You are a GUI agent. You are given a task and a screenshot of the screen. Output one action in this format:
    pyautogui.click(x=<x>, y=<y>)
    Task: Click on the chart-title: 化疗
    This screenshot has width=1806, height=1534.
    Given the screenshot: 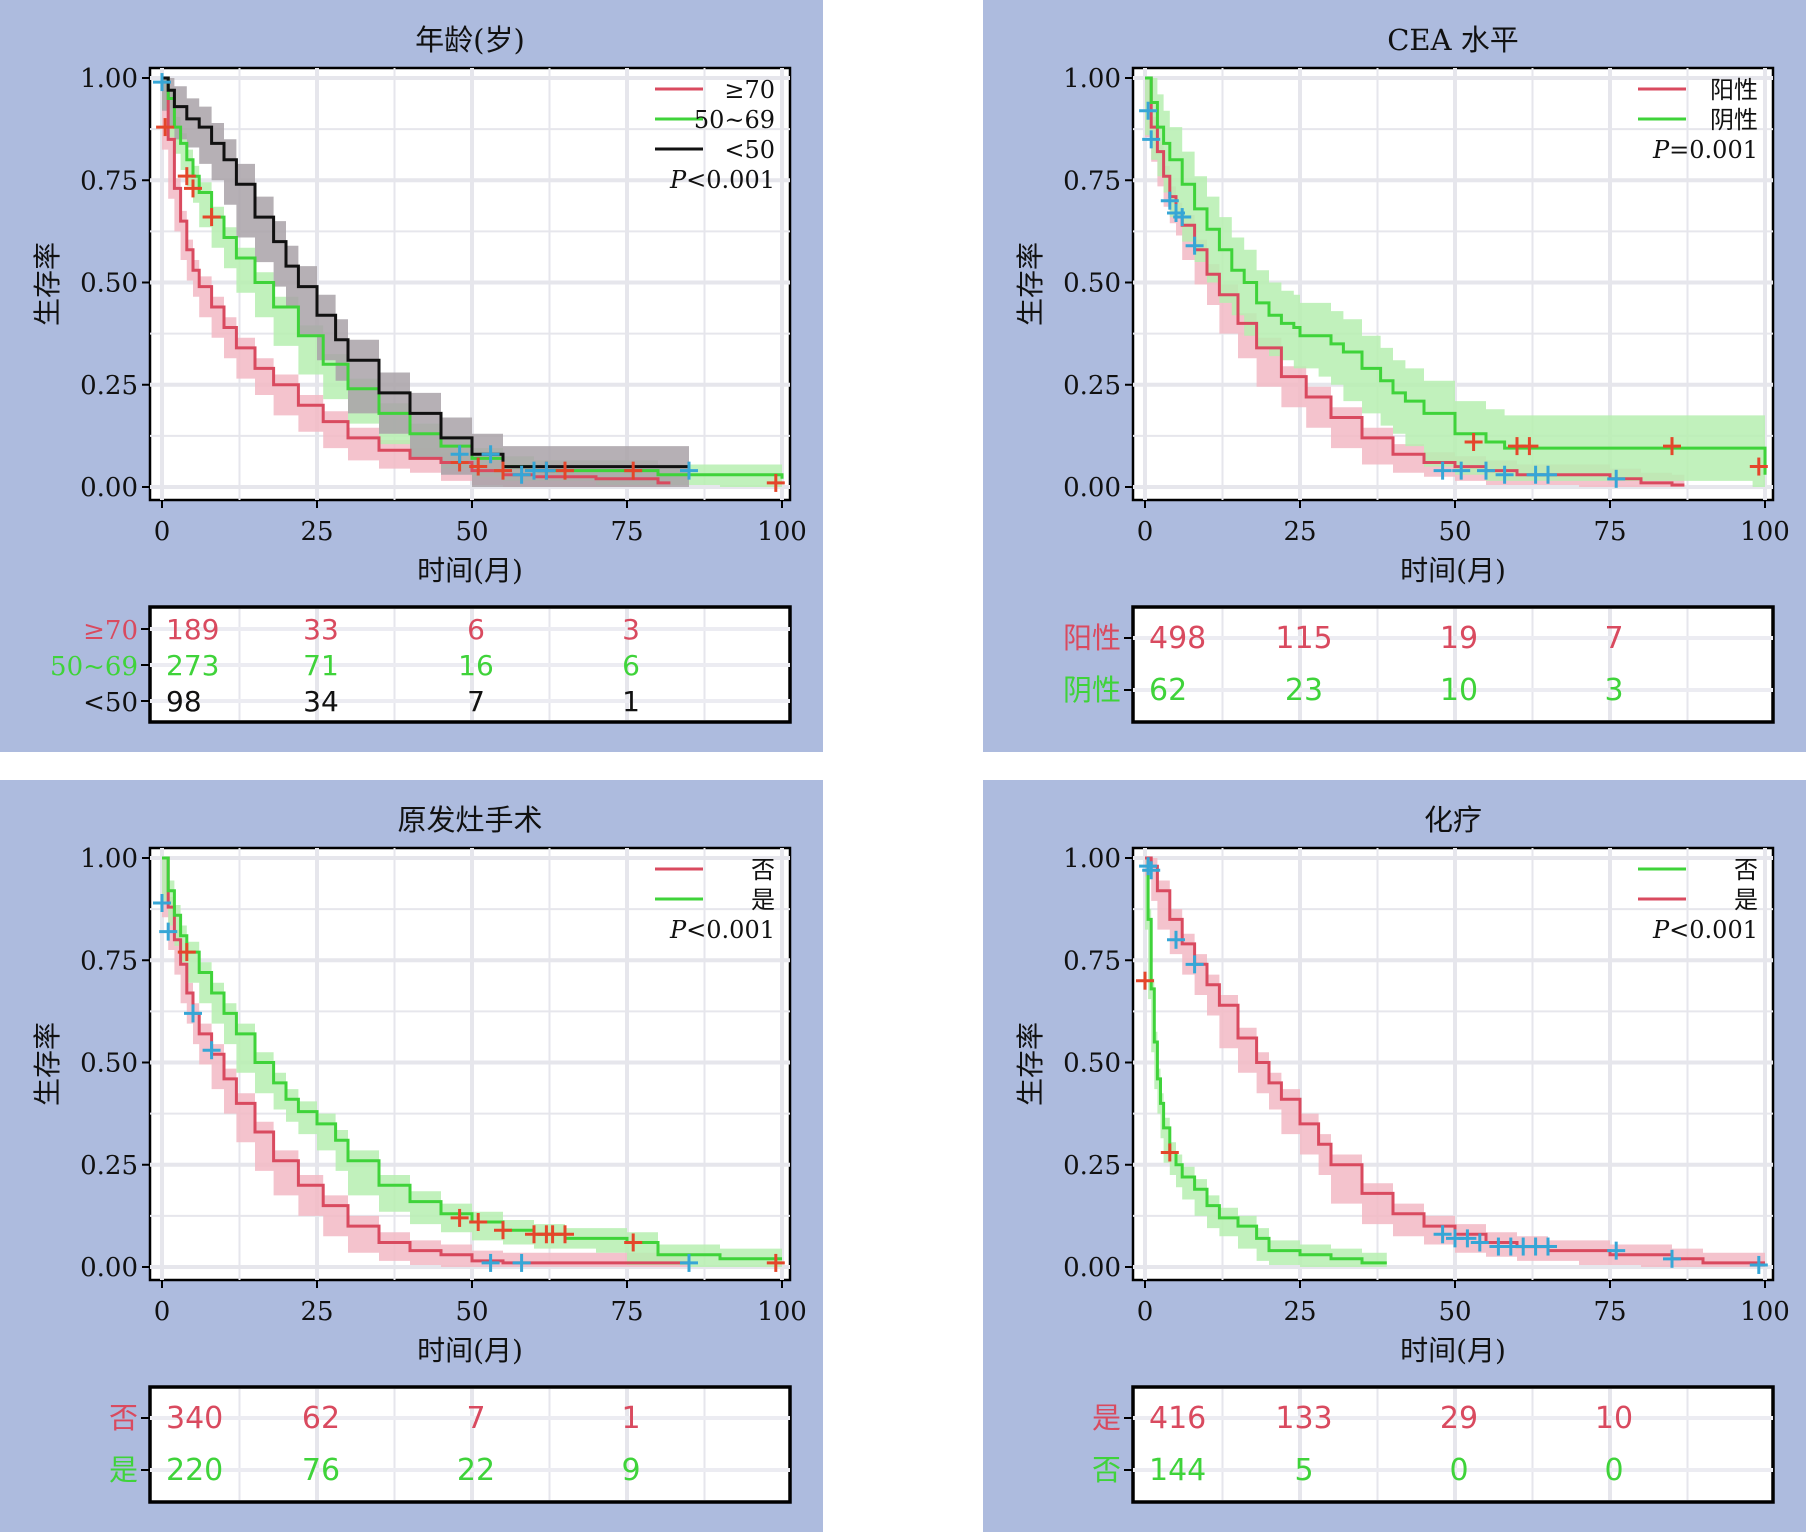 What is the action you would take?
    pyautogui.click(x=1453, y=820)
    